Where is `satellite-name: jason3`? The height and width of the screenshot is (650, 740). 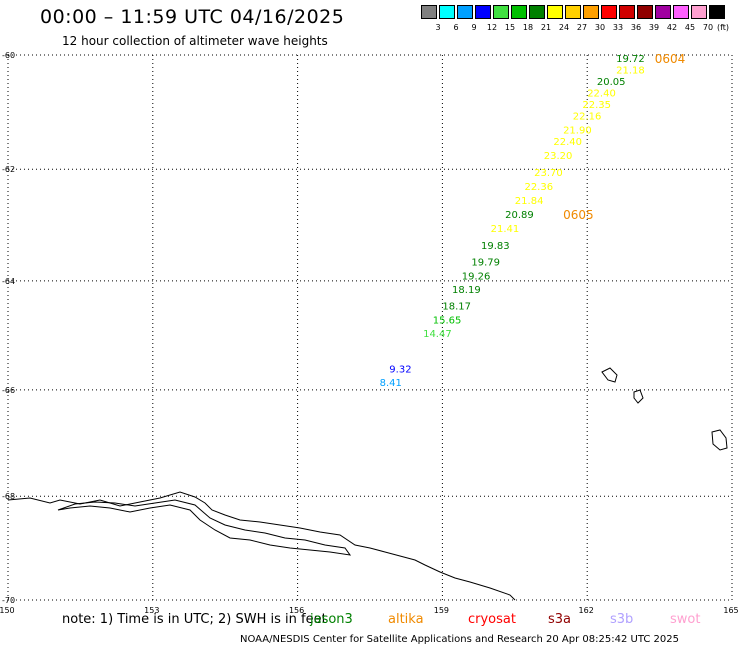 satellite-name: jason3 is located at coordinates (331, 619).